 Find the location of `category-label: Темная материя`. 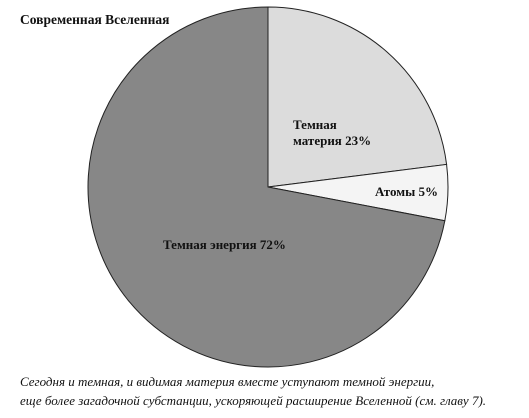

category-label: Темная материя is located at coordinates (317, 132).